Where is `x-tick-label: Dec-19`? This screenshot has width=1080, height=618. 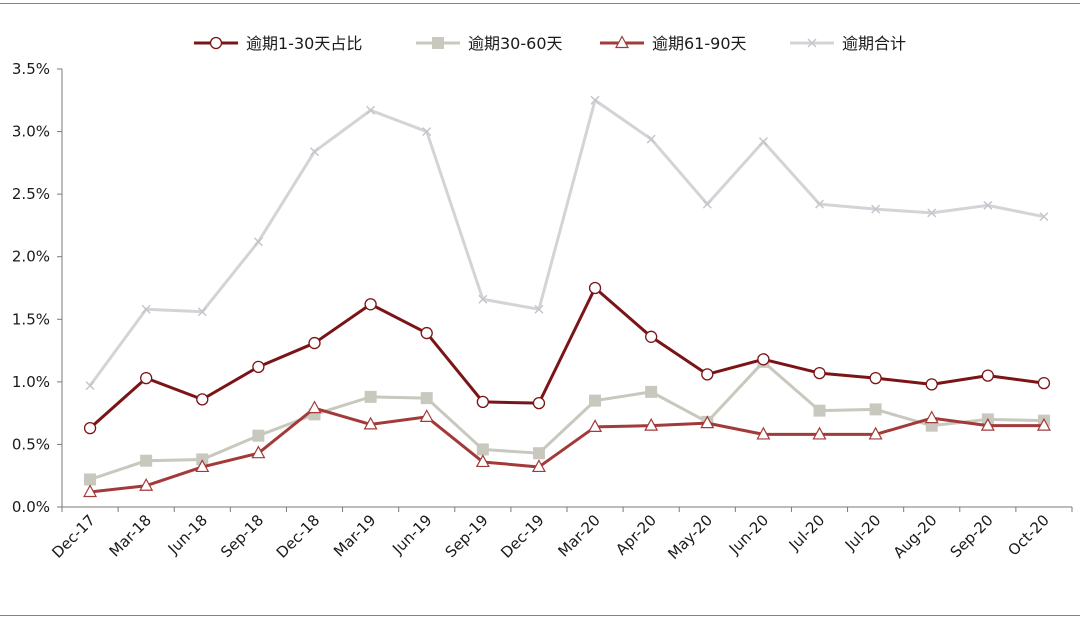
x-tick-label: Dec-19 is located at coordinates (522, 536).